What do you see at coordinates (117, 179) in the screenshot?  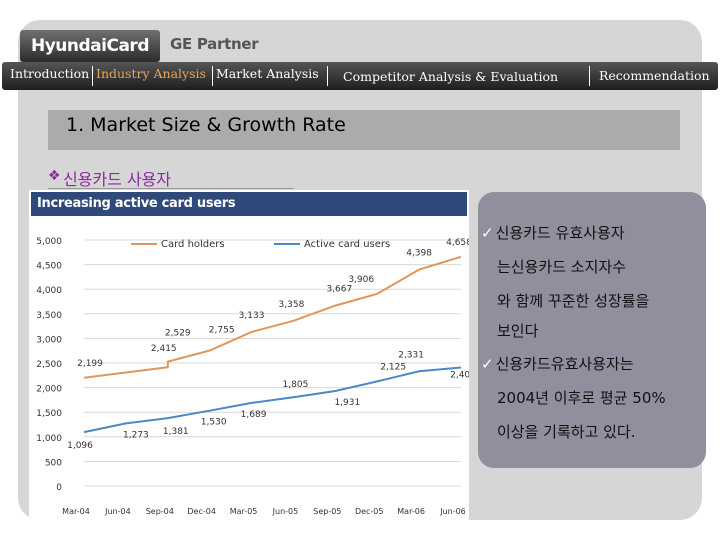 I see `subheading: 신용카드 사용자` at bounding box center [117, 179].